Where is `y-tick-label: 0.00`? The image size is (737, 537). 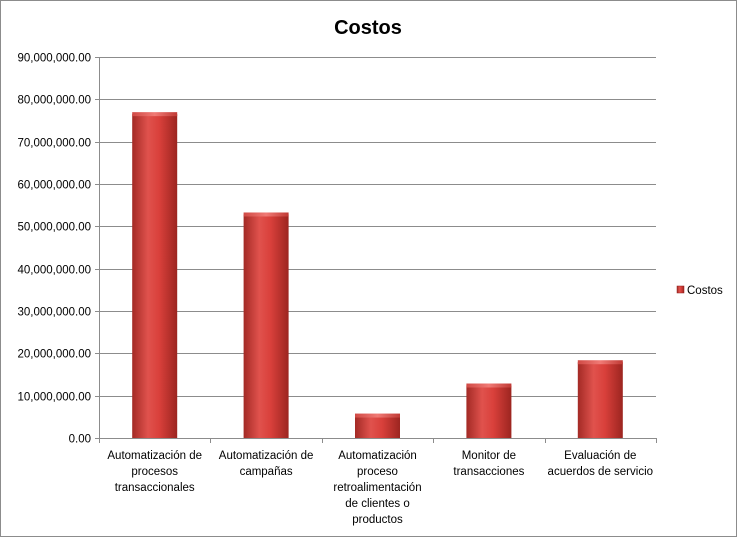 y-tick-label: 0.00 is located at coordinates (80, 440).